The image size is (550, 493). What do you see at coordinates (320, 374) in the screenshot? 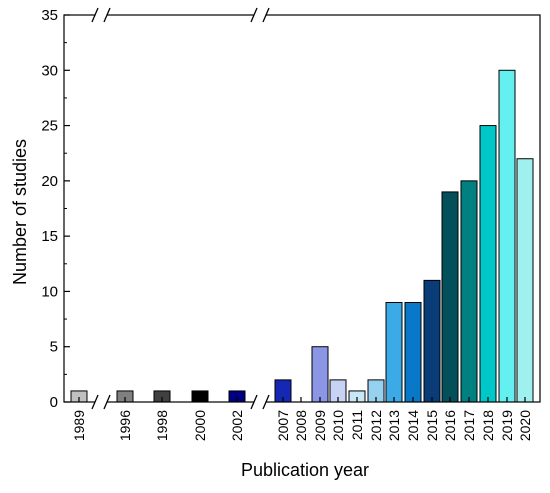
I see `bar-2009` at bounding box center [320, 374].